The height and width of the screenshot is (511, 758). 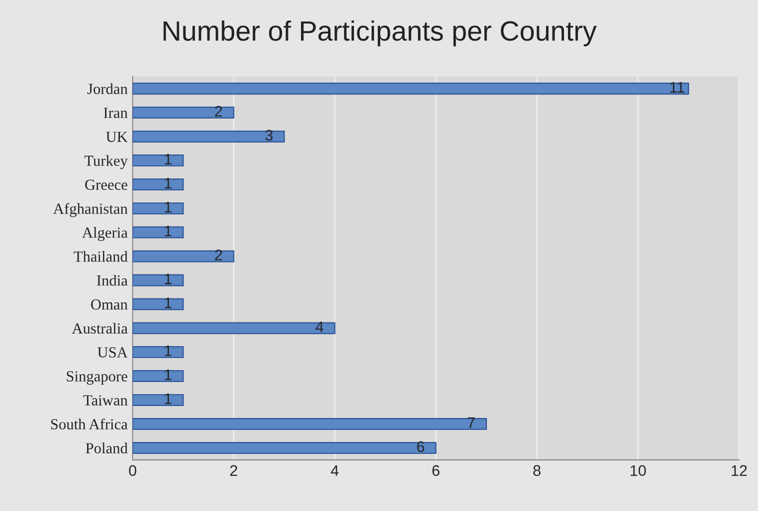 What do you see at coordinates (234, 470) in the screenshot?
I see `x-tick-label: 2` at bounding box center [234, 470].